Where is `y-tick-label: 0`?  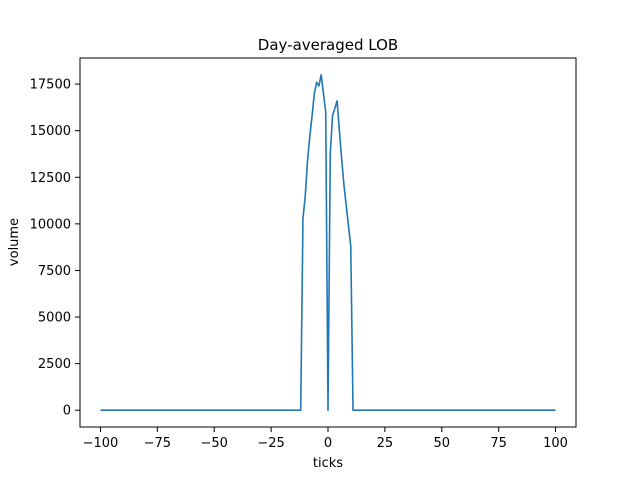
y-tick-label: 0 is located at coordinates (67, 411).